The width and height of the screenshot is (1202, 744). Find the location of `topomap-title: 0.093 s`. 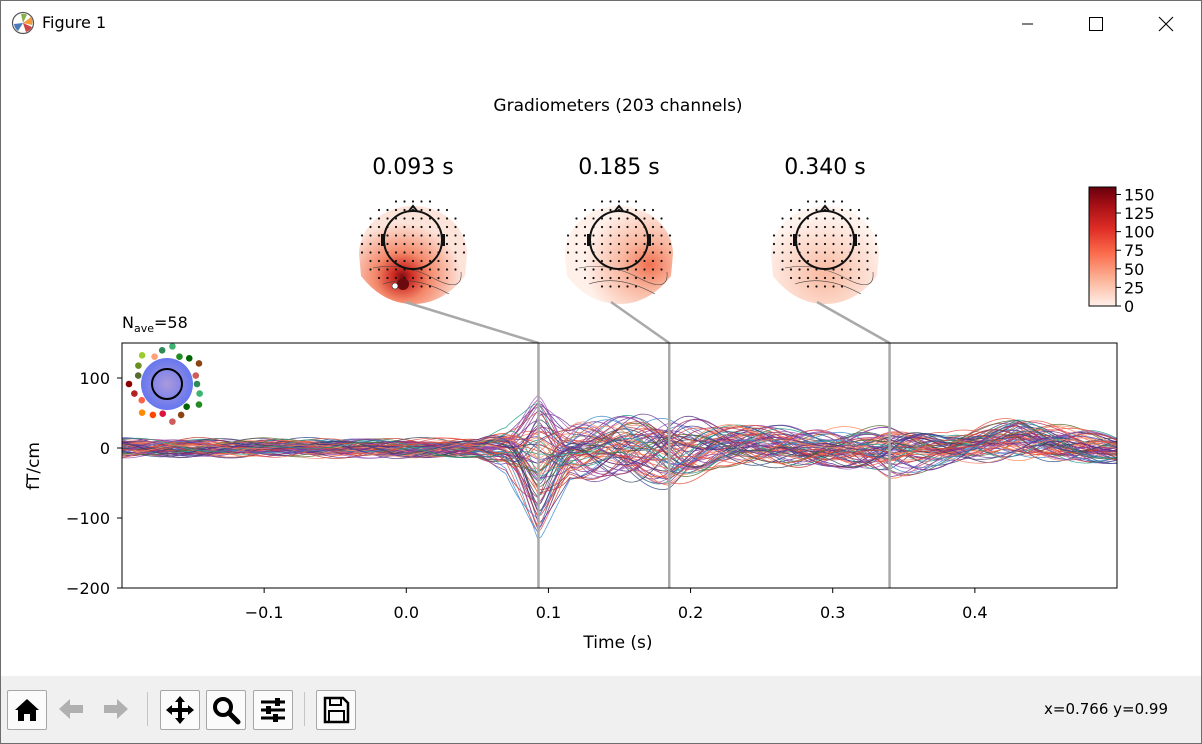

topomap-title: 0.093 s is located at coordinates (412, 167).